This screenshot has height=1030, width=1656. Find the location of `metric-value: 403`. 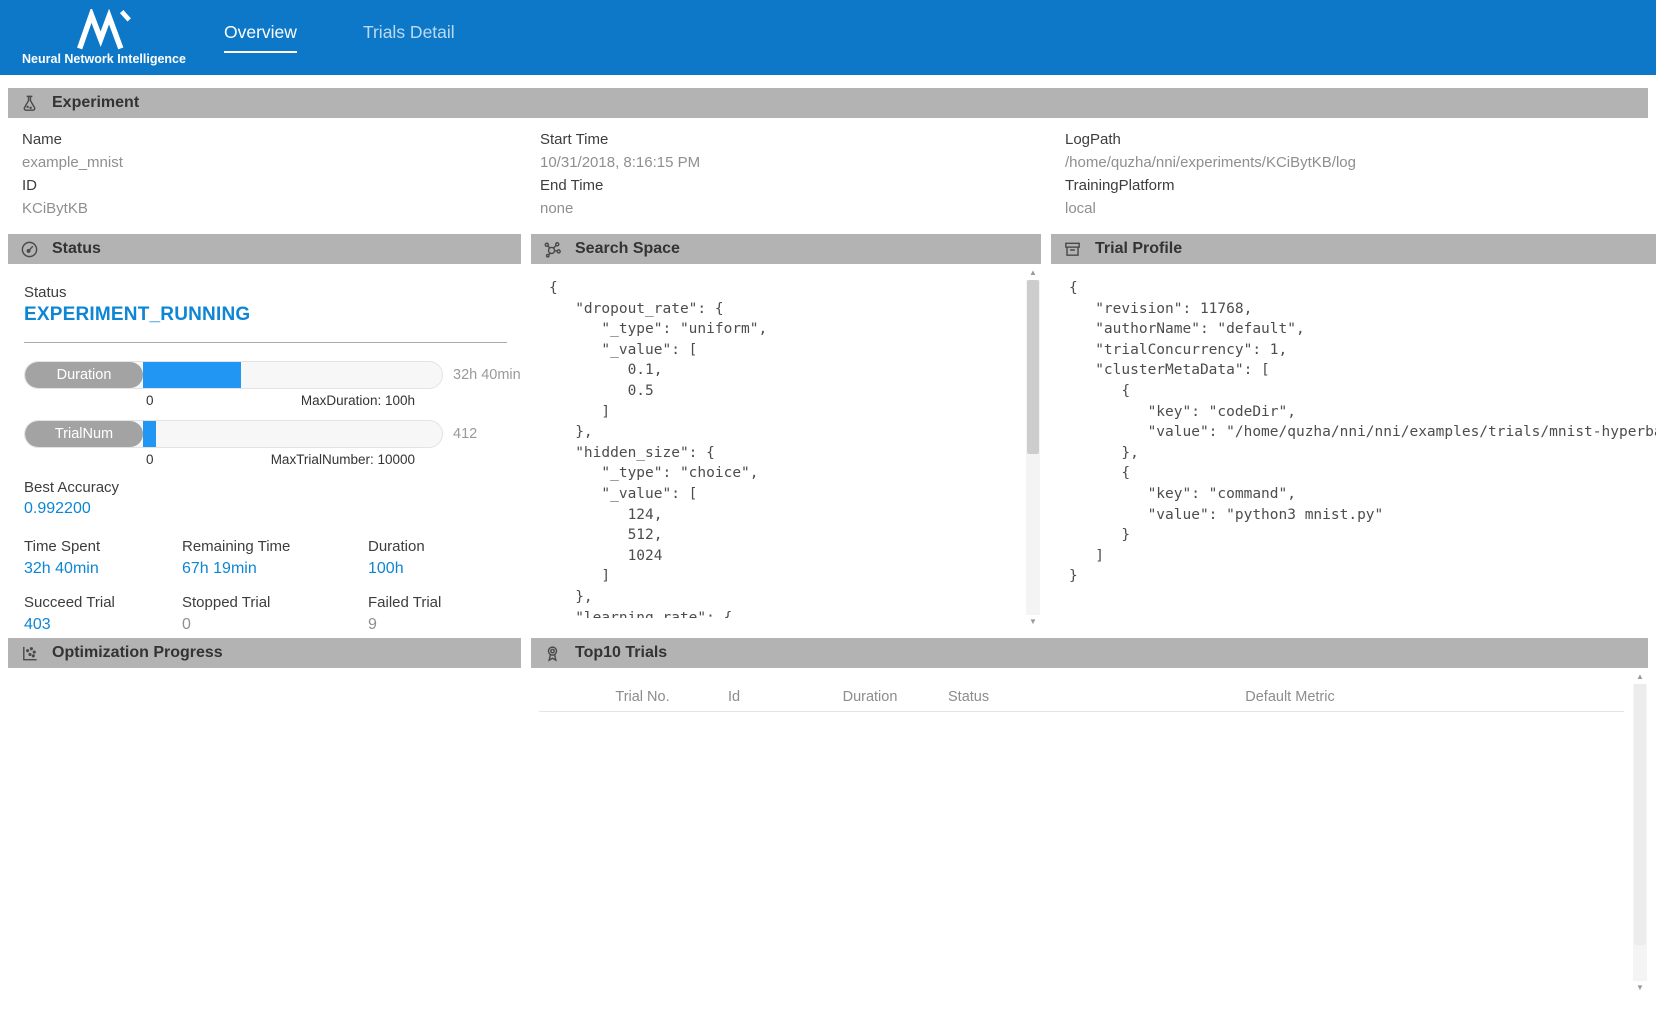

metric-value: 403 is located at coordinates (37, 624).